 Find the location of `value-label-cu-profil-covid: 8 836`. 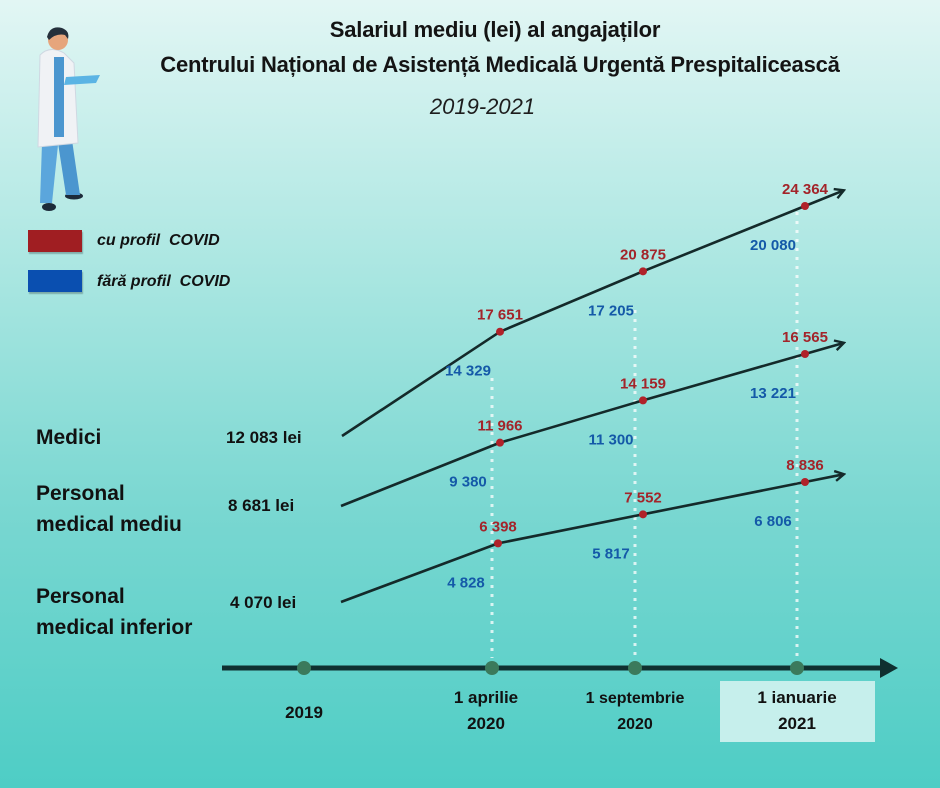

value-label-cu-profil-covid: 8 836 is located at coordinates (805, 465).